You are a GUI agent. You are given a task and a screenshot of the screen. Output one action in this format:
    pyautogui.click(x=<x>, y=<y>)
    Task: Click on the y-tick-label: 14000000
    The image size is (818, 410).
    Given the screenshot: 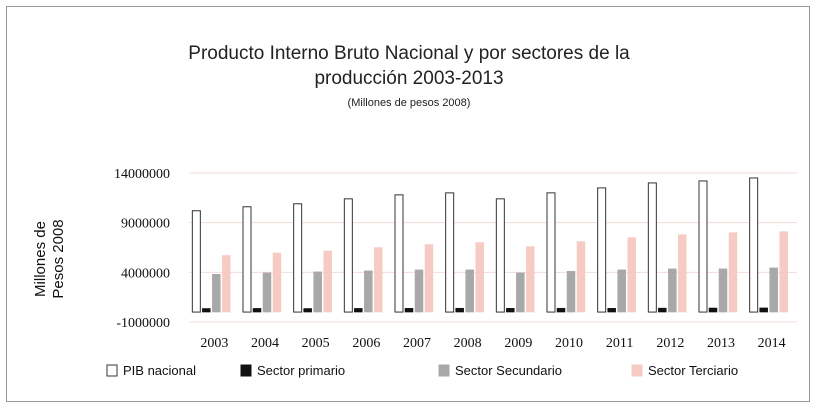 What is the action you would take?
    pyautogui.click(x=142, y=174)
    